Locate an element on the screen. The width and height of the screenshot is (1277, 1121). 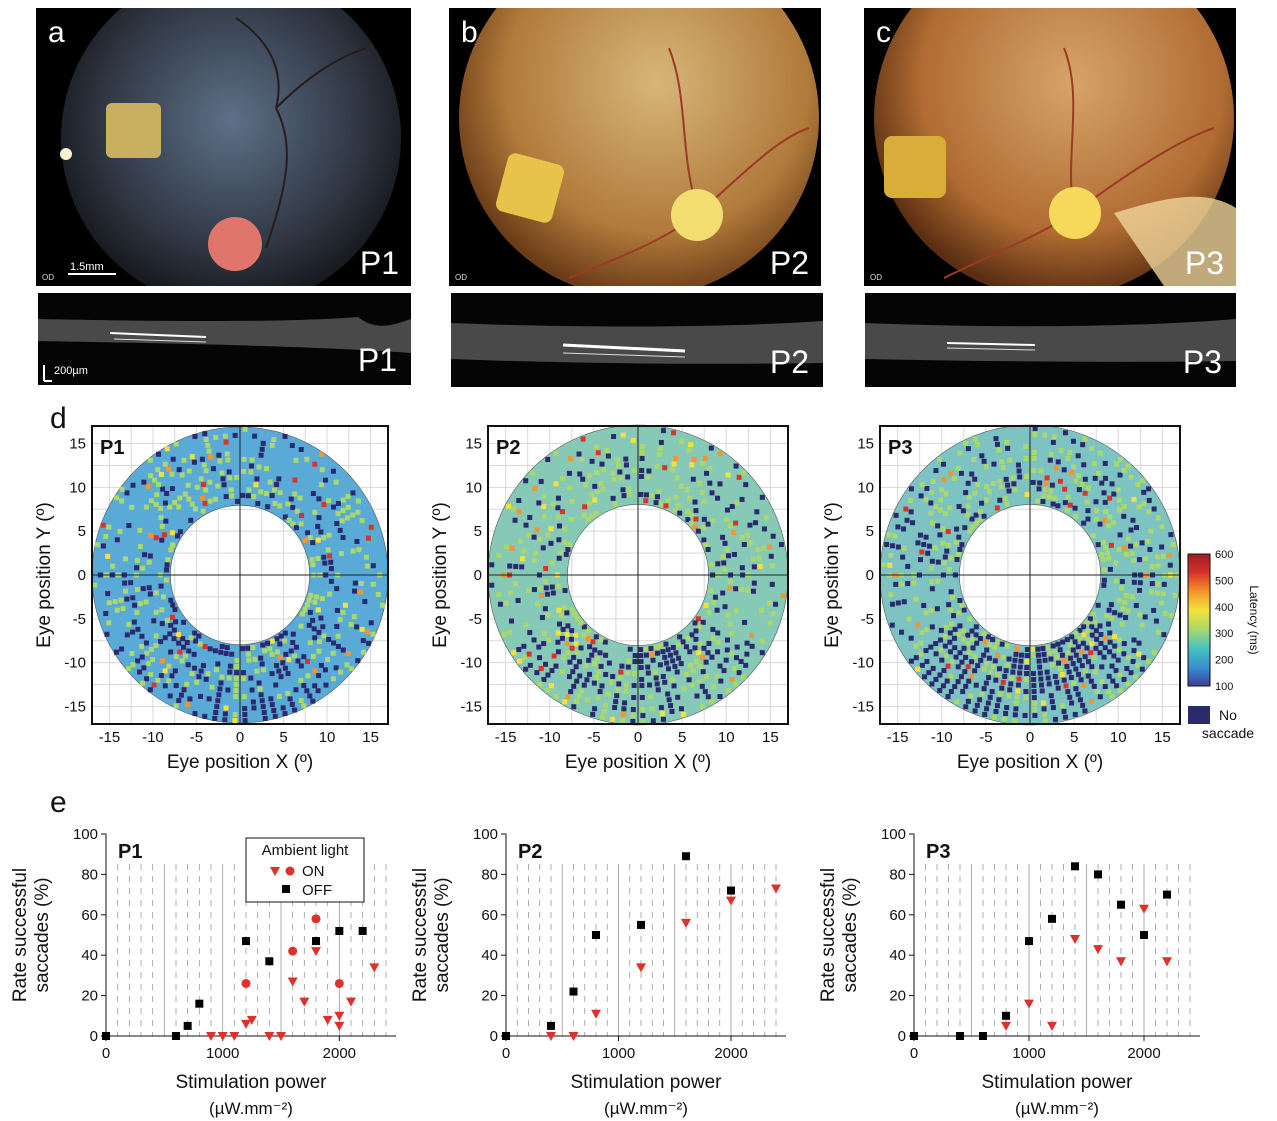
patient-label: P1 is located at coordinates (377, 360).